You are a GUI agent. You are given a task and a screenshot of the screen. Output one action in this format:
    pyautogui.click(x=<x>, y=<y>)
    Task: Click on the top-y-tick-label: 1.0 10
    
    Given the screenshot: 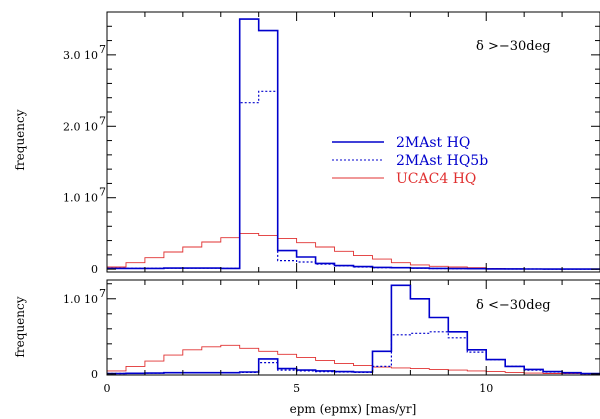 What is the action you would take?
    pyautogui.click(x=80, y=198)
    